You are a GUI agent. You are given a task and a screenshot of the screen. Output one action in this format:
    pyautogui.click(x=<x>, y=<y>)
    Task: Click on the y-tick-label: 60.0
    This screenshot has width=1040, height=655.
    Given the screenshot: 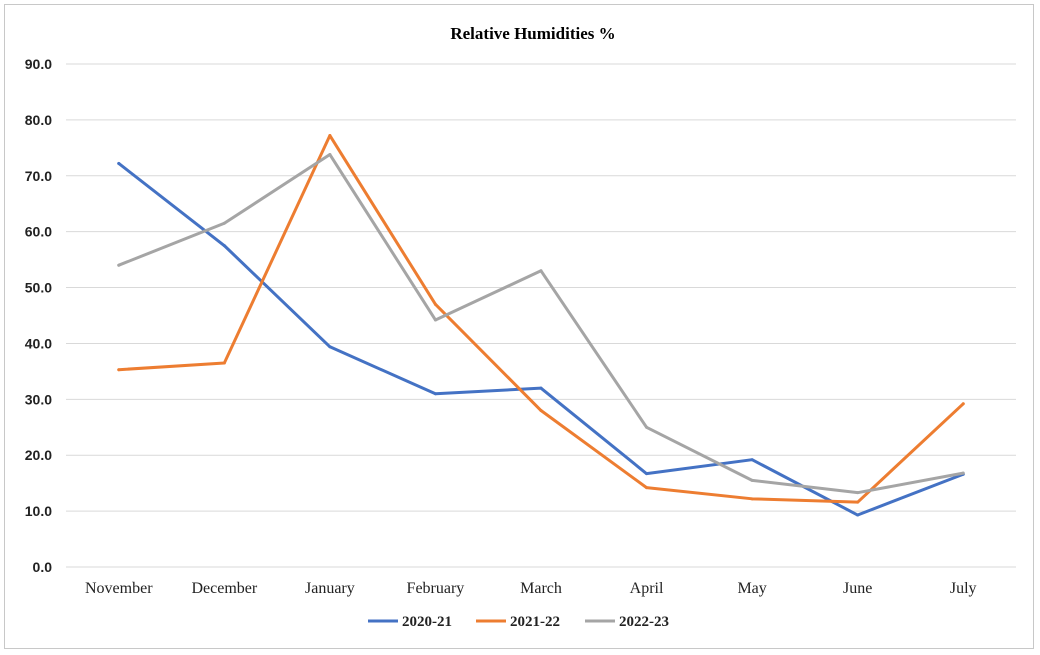 What is the action you would take?
    pyautogui.click(x=38, y=232)
    